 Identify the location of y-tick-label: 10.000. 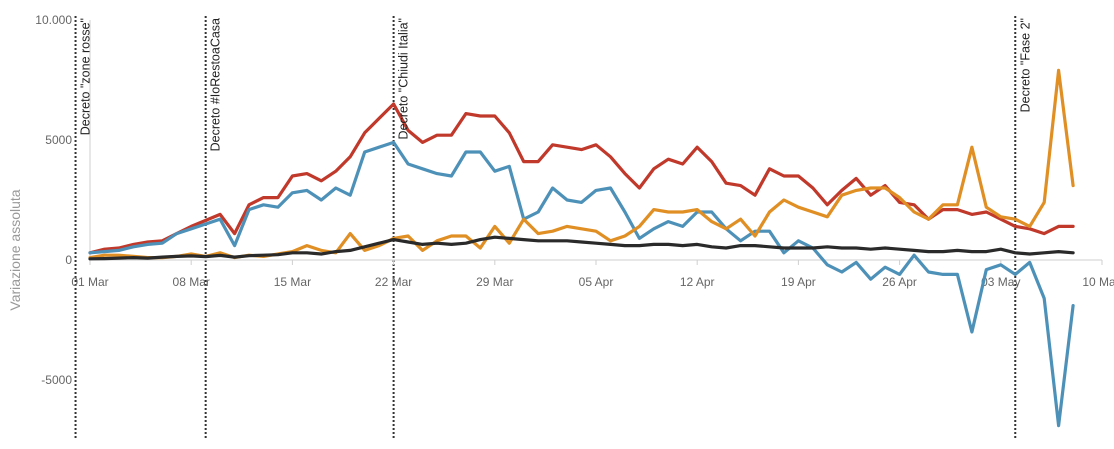
(53, 20).